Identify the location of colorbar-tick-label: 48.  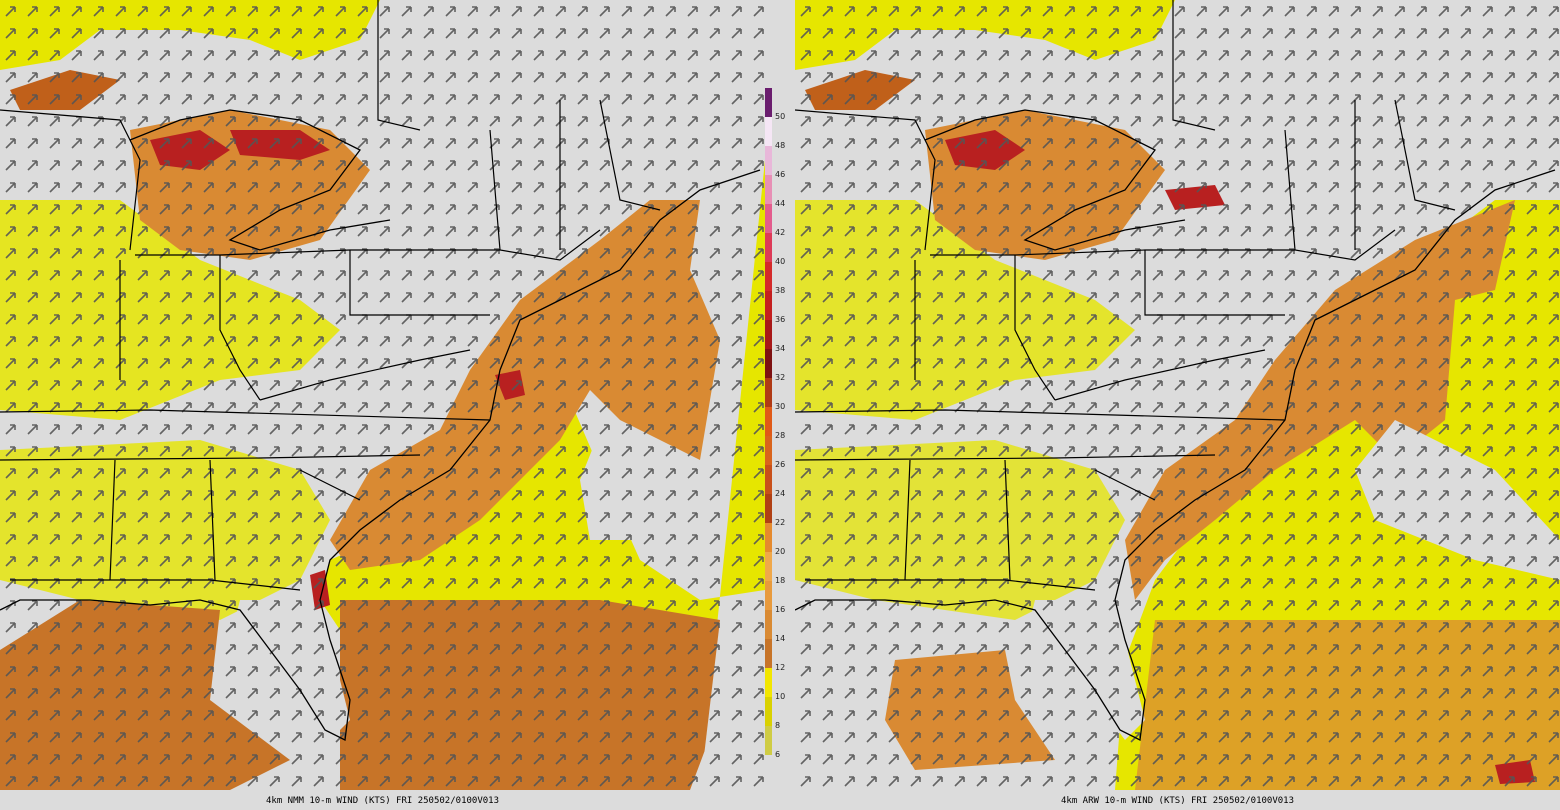
(780, 145).